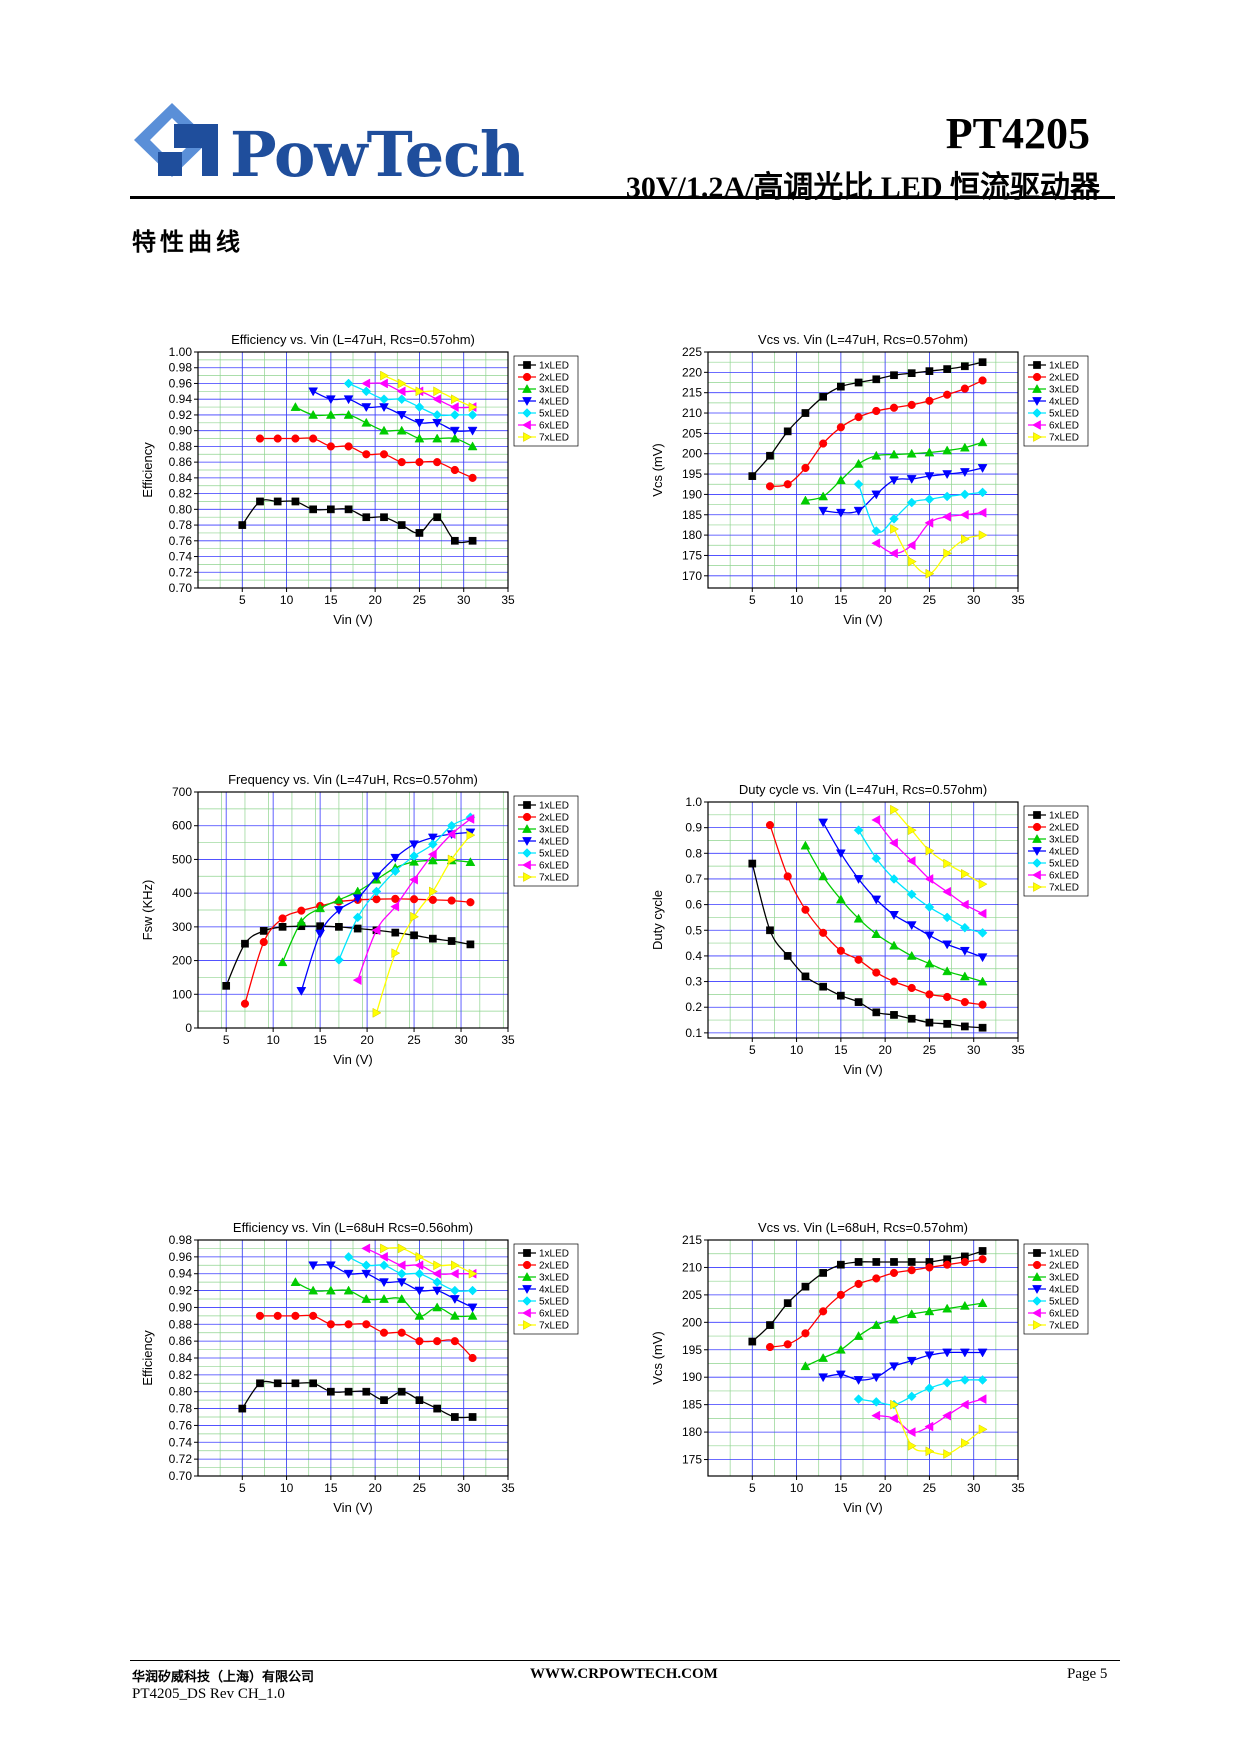 This screenshot has height=1754, width=1240. I want to click on x-tick-label: 15, so click(331, 600).